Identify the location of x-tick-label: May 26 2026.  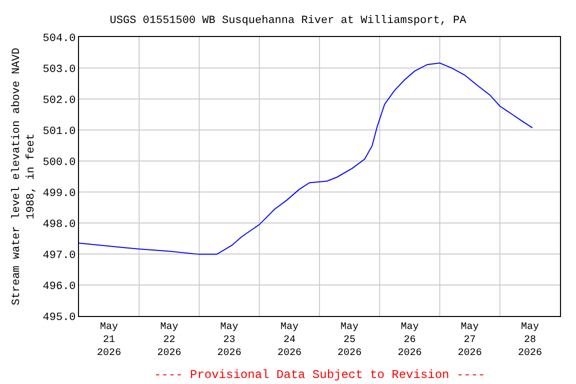
(410, 340).